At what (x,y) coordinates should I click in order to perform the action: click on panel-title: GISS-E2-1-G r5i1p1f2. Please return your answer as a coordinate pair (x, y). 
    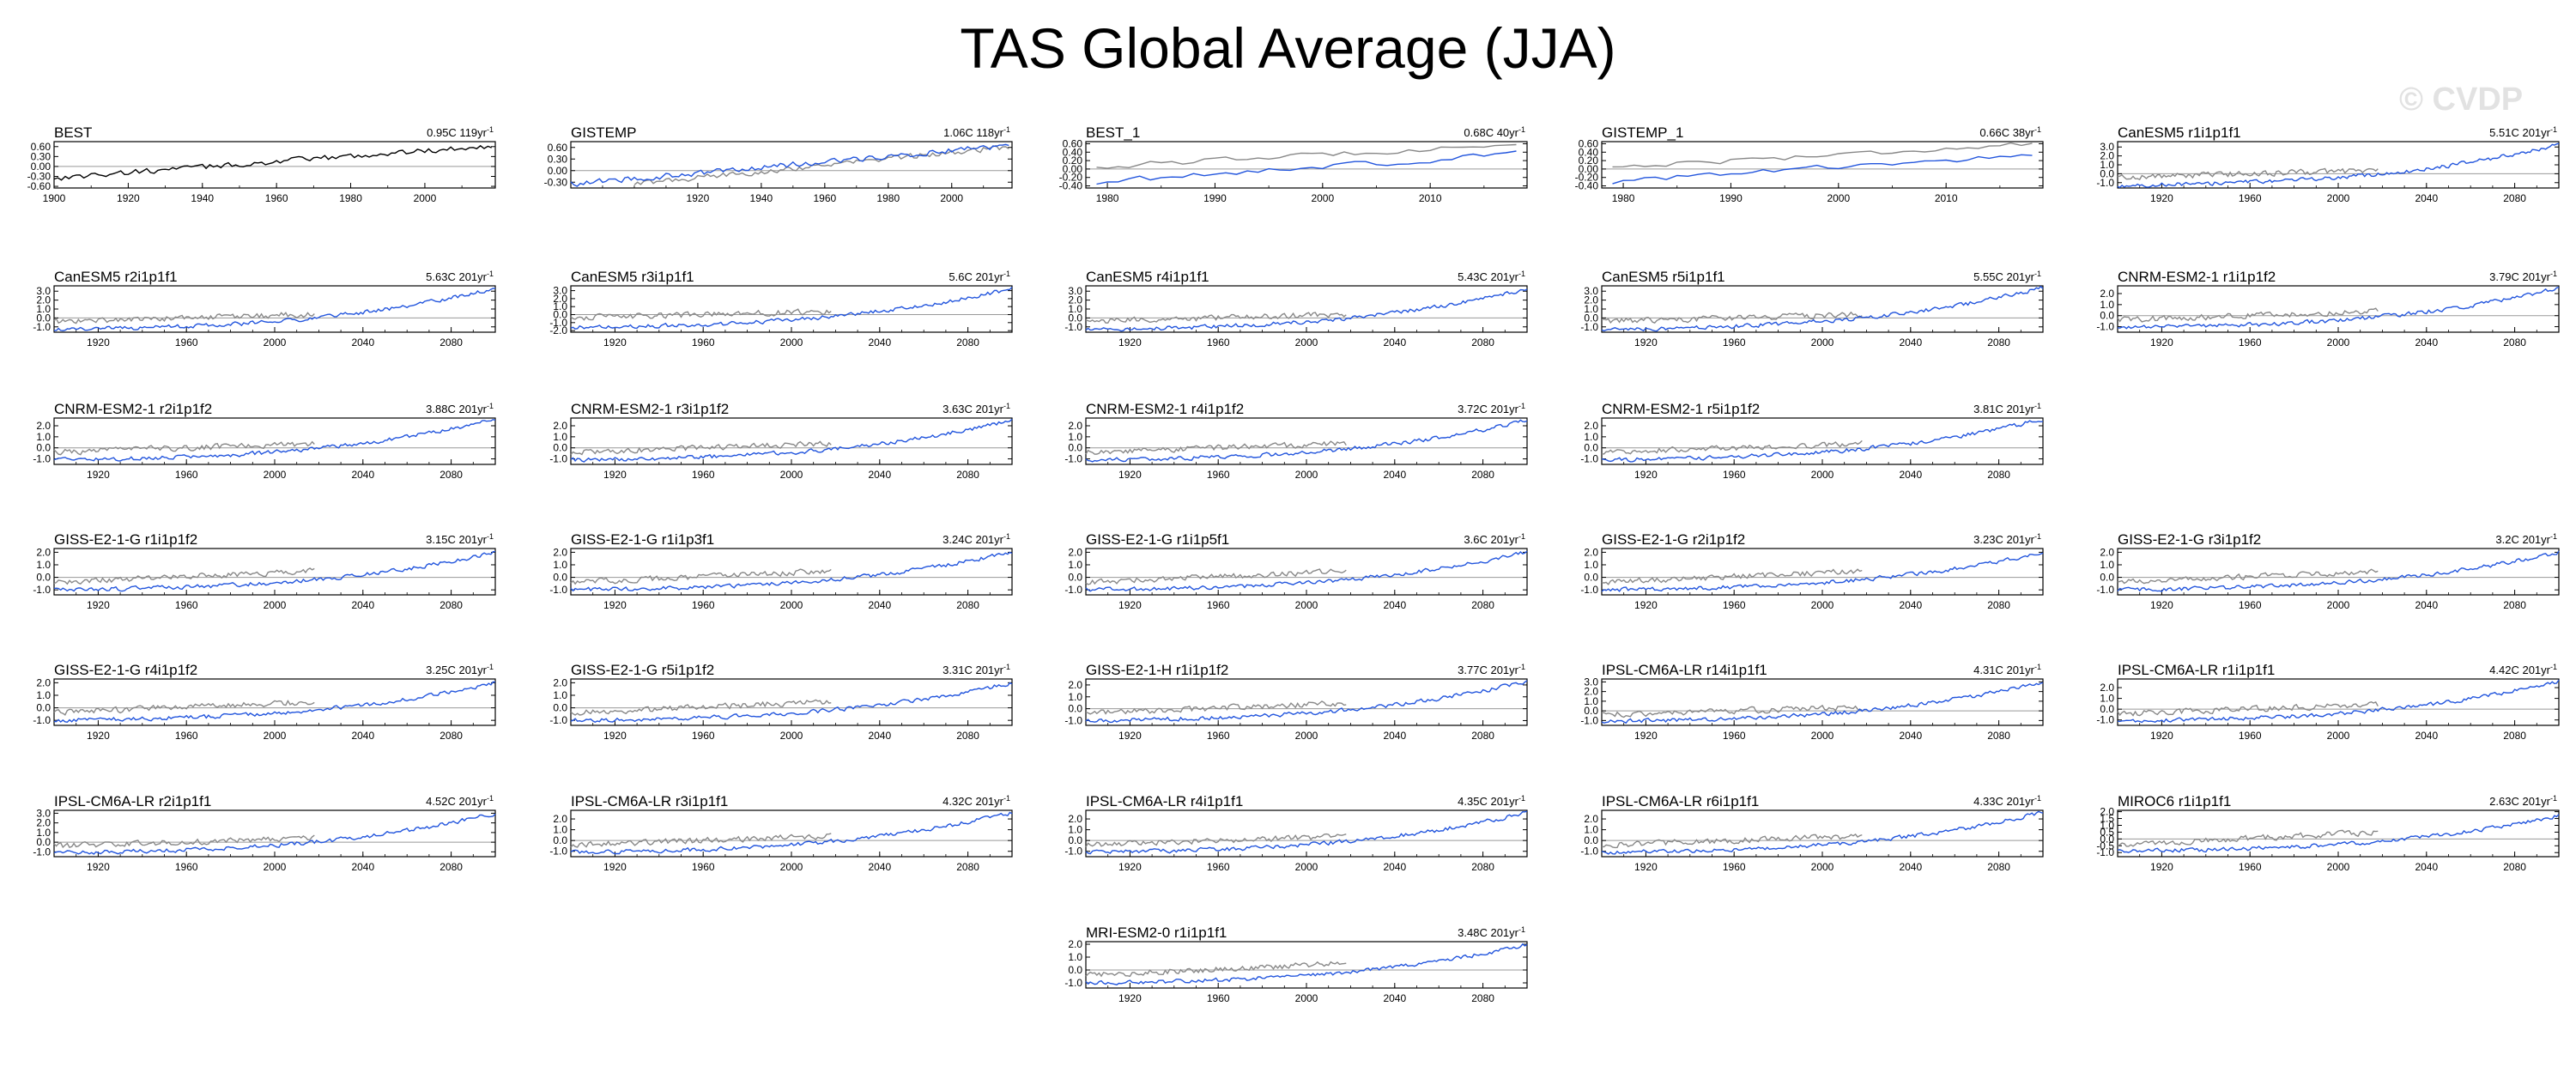
    Looking at the image, I should click on (642, 670).